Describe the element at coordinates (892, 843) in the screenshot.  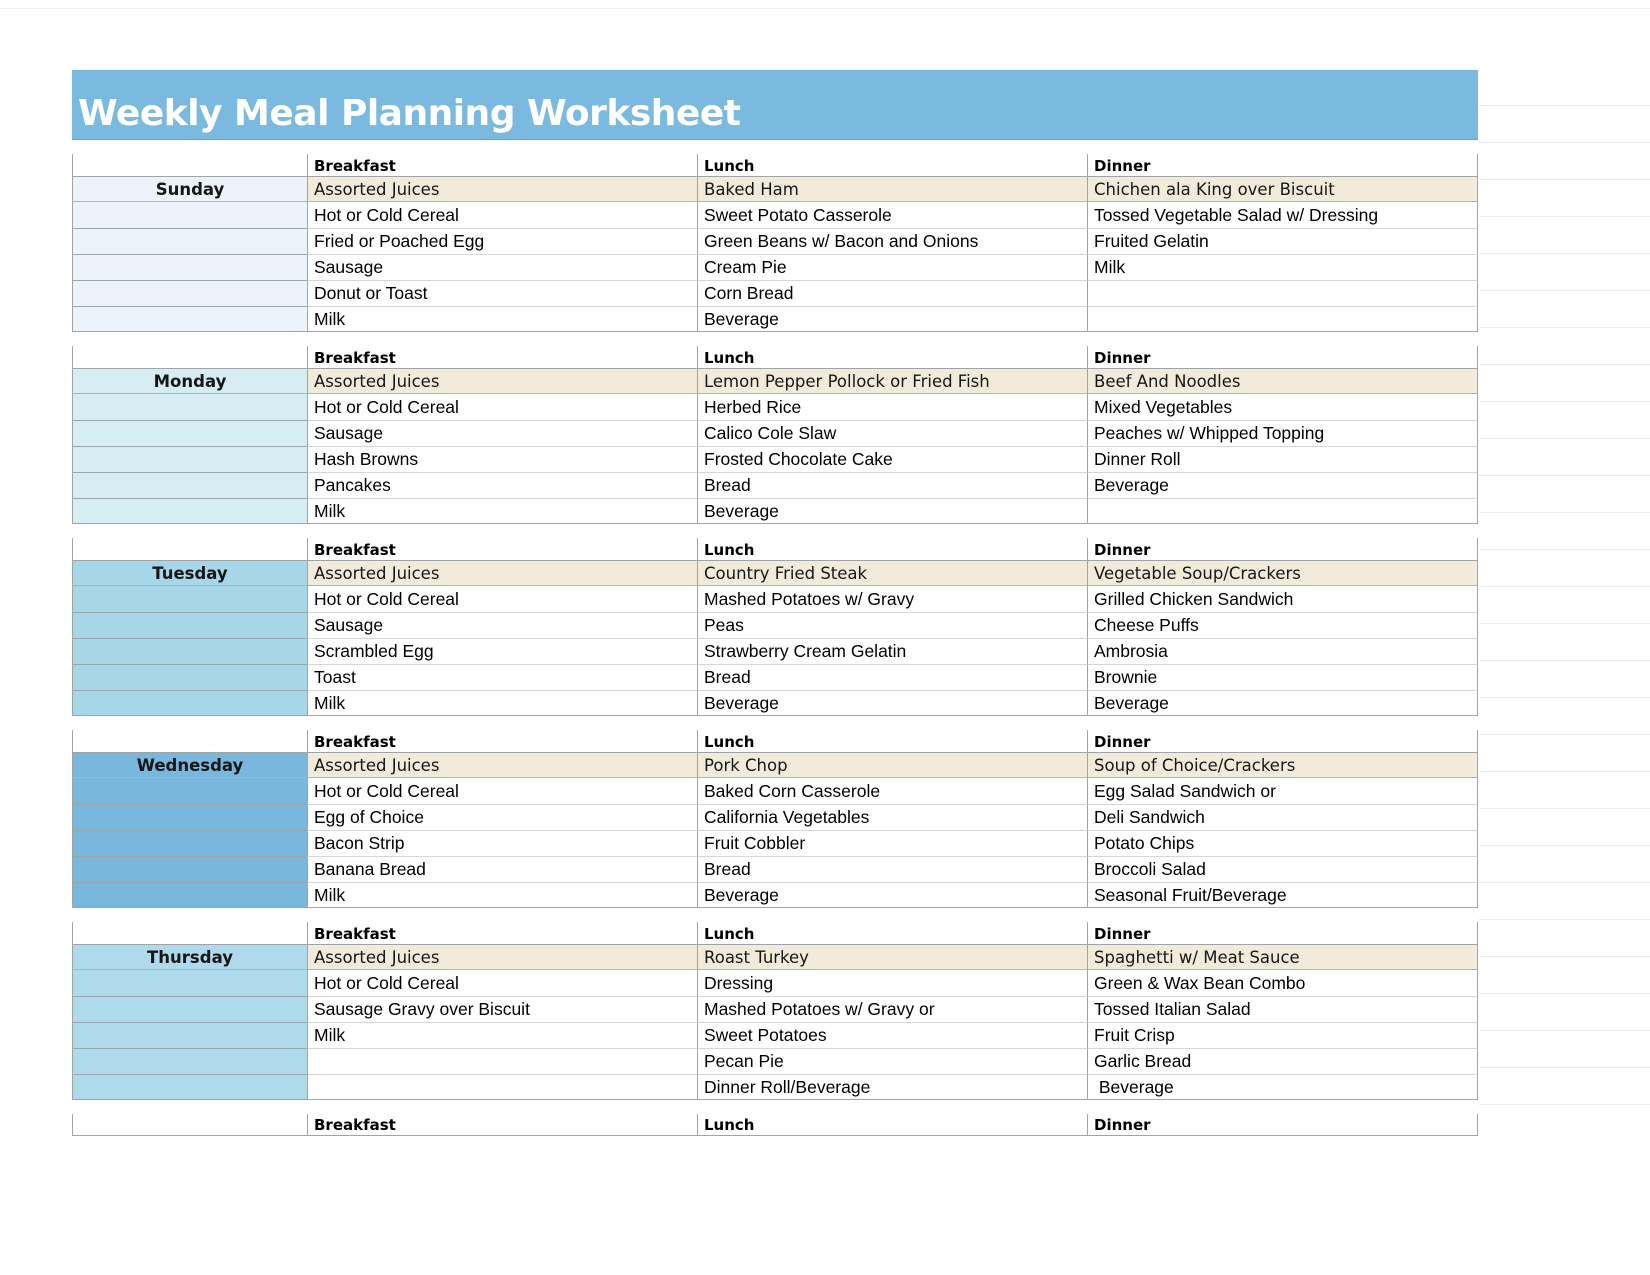
I see `meal-cell: Fruit Cobbler` at that location.